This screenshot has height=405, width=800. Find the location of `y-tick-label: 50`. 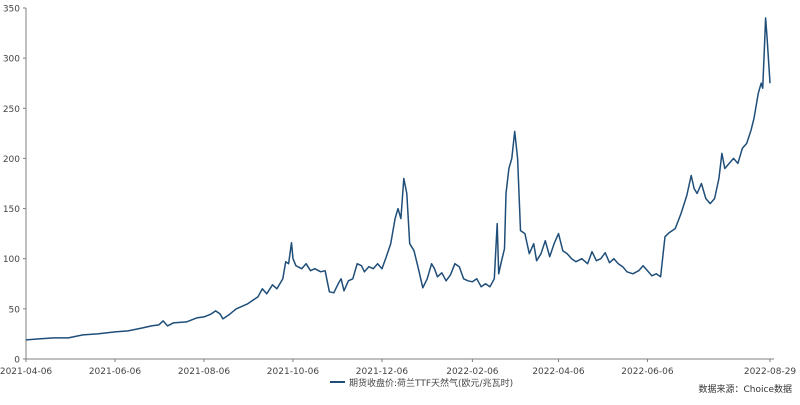

y-tick-label: 50 is located at coordinates (15, 310).